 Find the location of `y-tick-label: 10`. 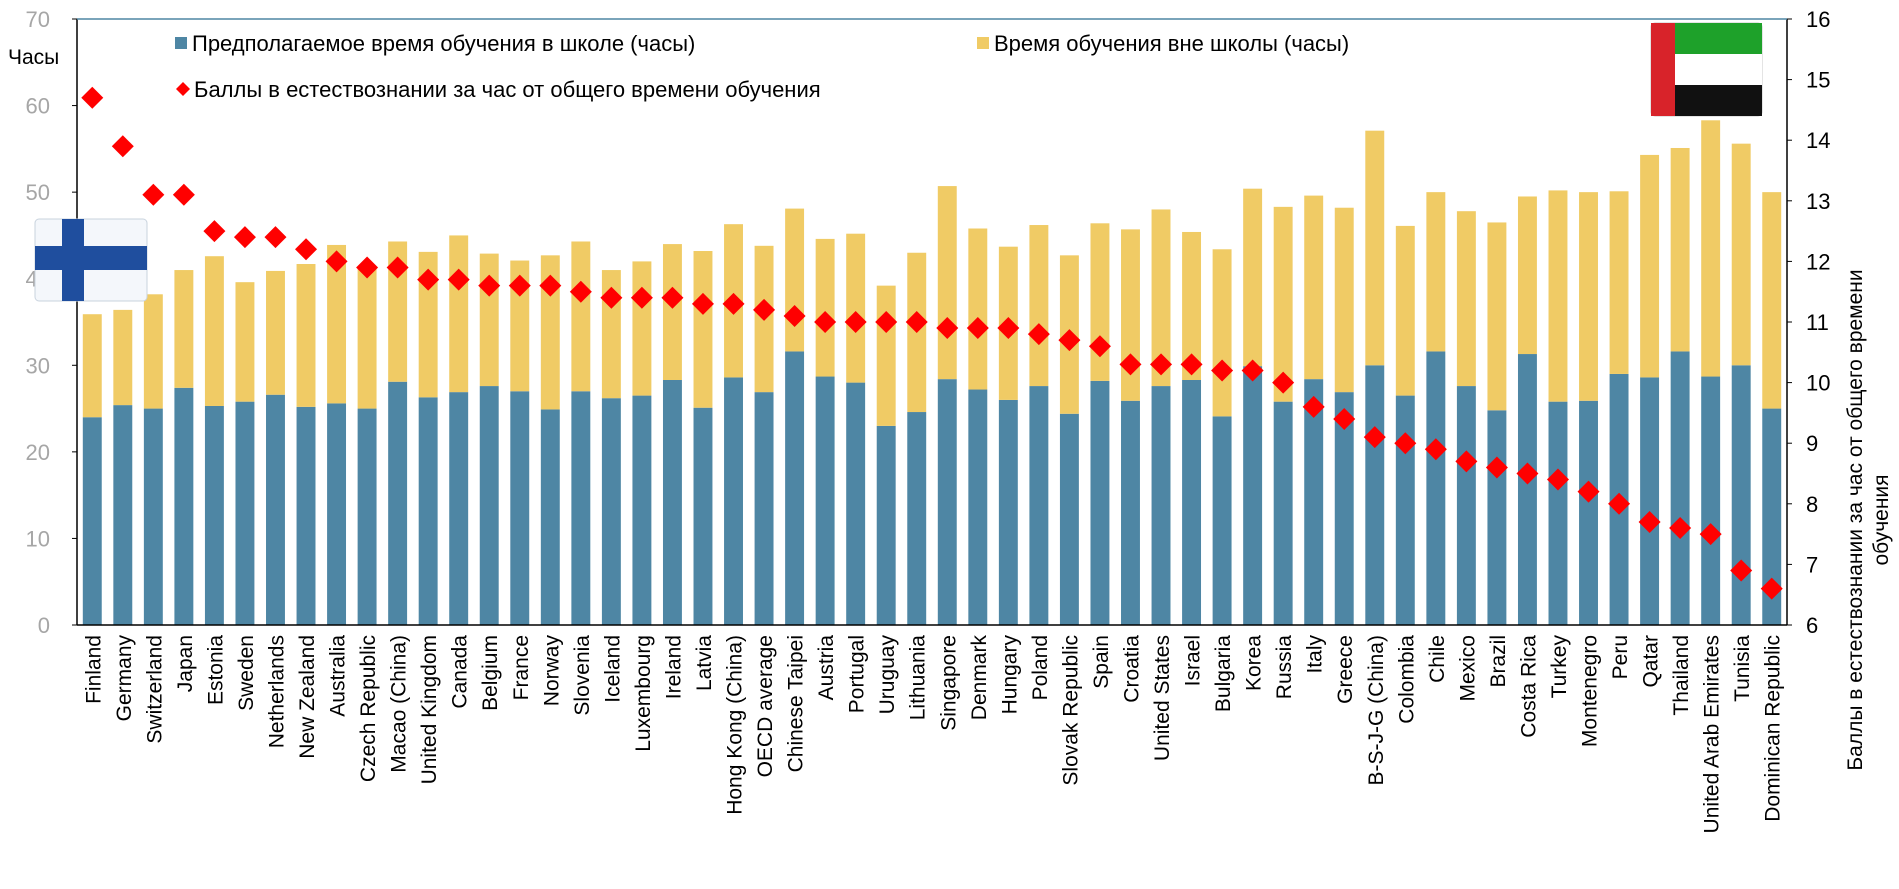

y-tick-label: 10 is located at coordinates (38, 538).